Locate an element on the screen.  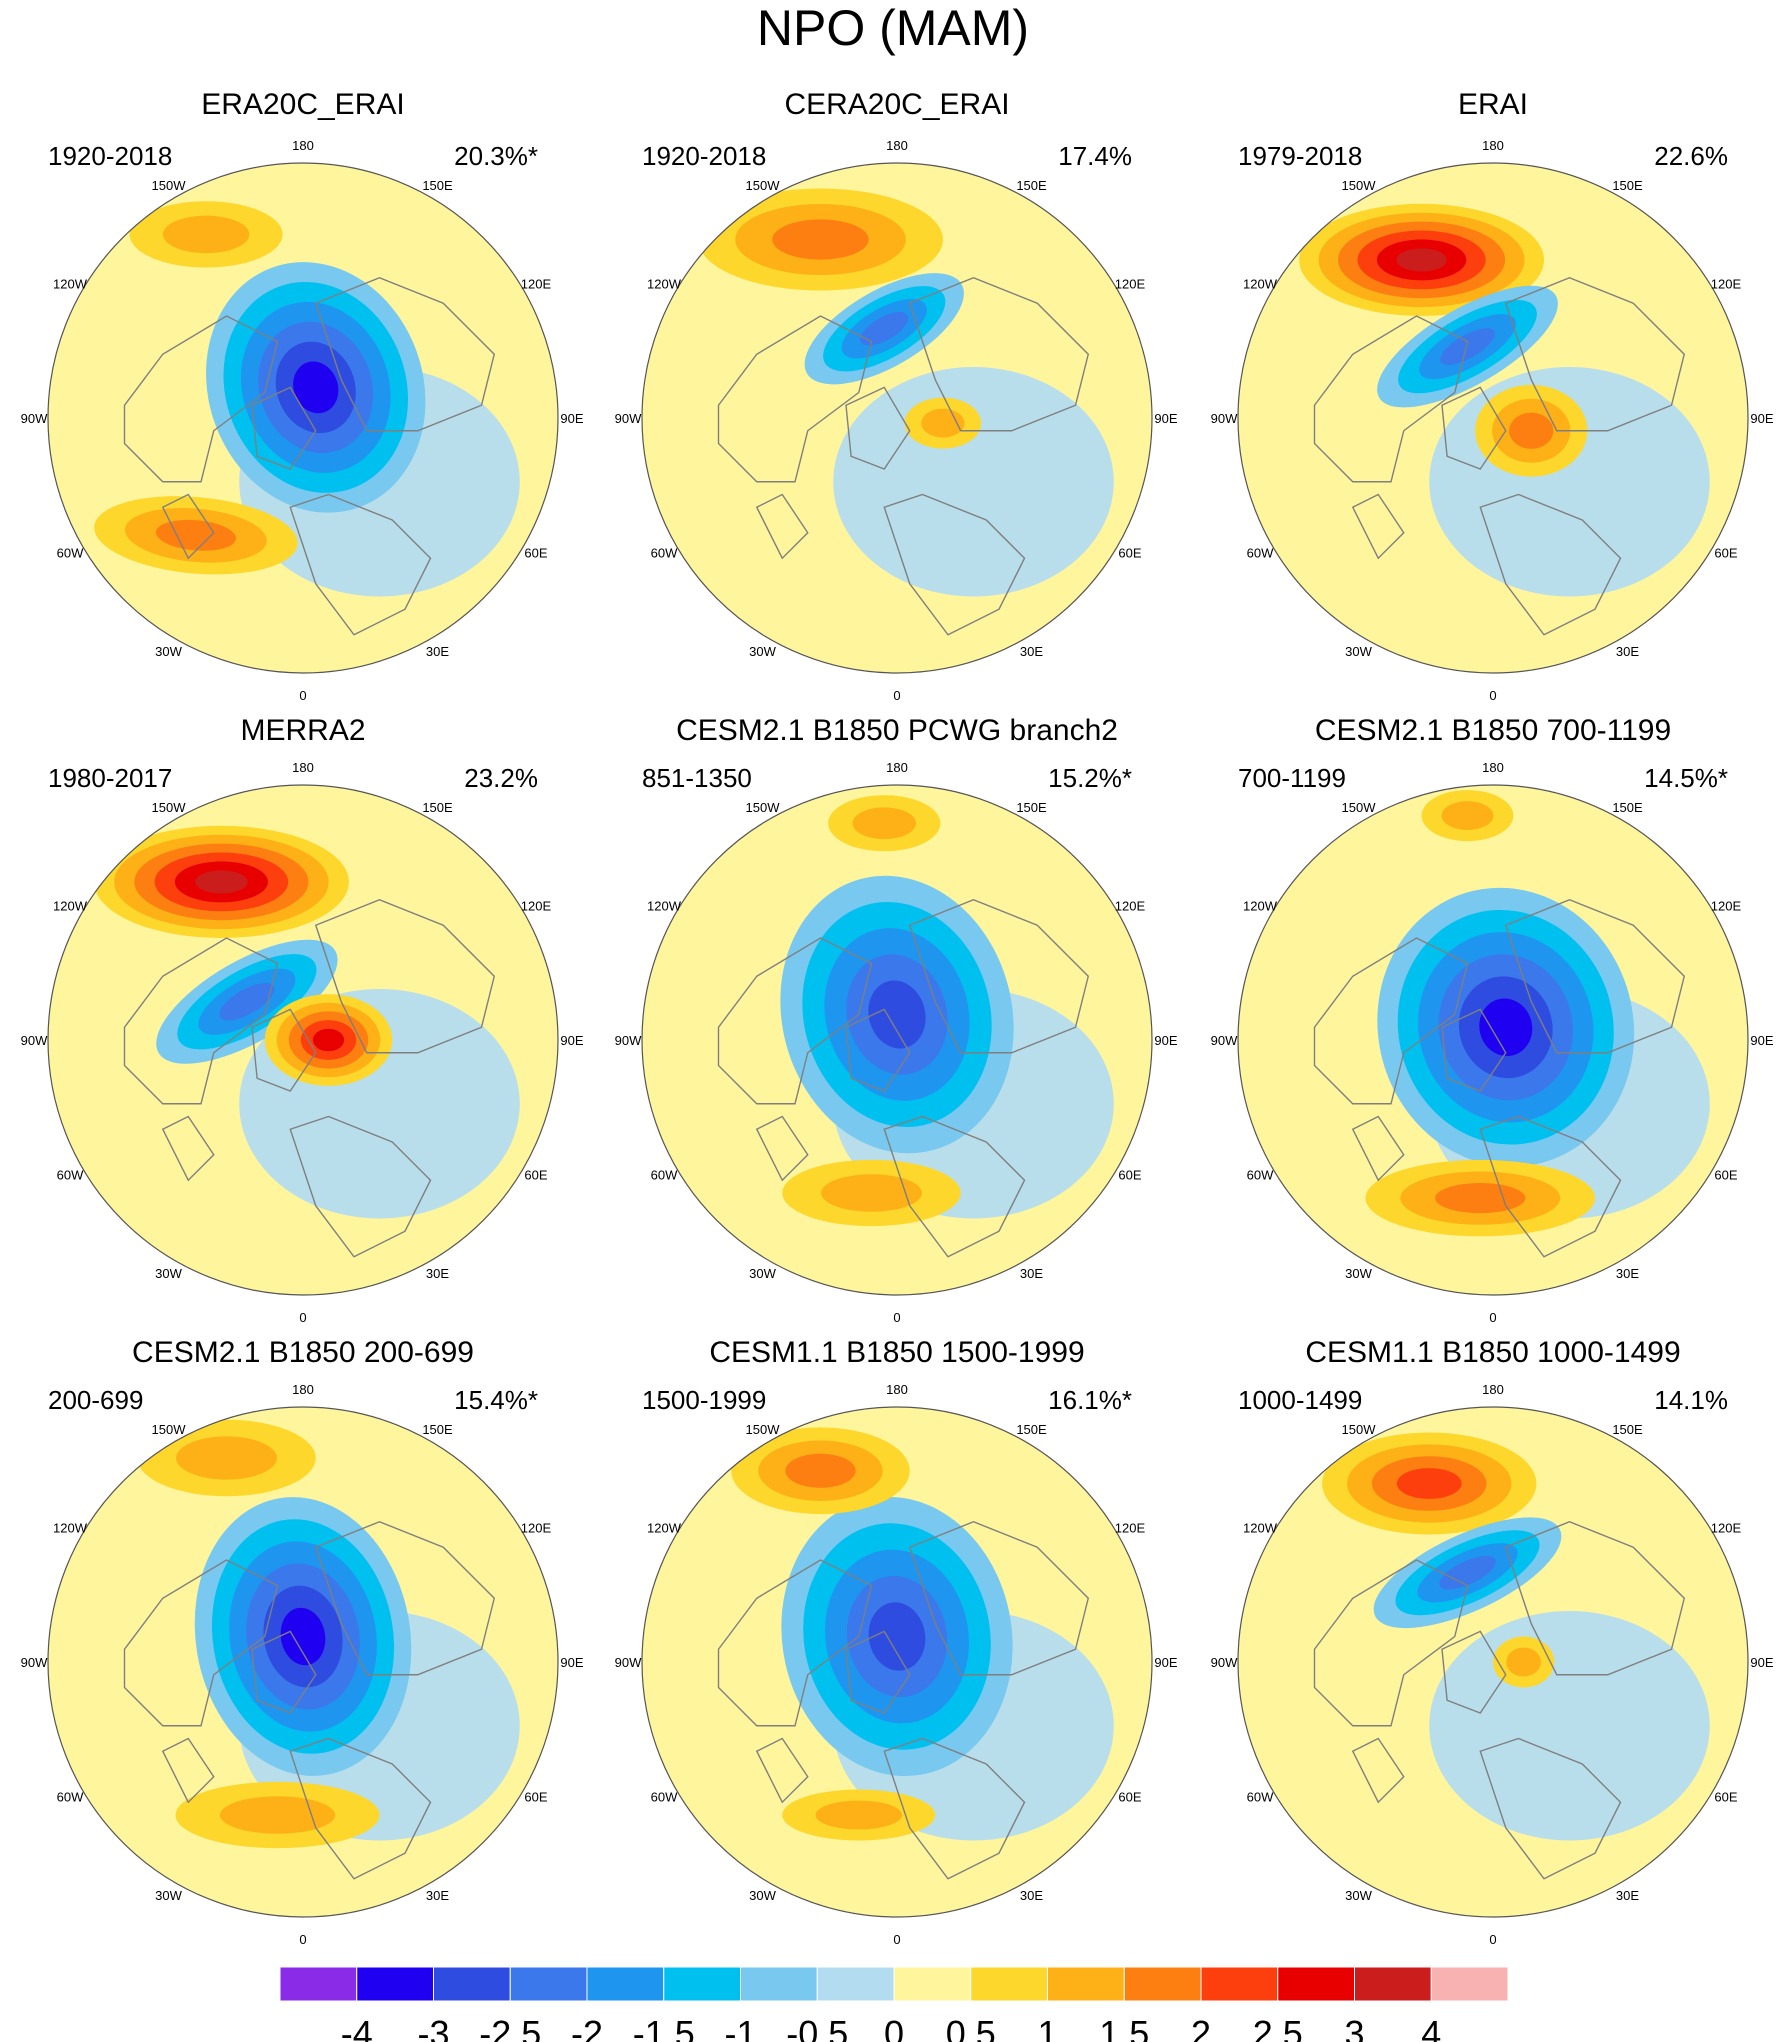
panel-variance: 20.3%* is located at coordinates (496, 156).